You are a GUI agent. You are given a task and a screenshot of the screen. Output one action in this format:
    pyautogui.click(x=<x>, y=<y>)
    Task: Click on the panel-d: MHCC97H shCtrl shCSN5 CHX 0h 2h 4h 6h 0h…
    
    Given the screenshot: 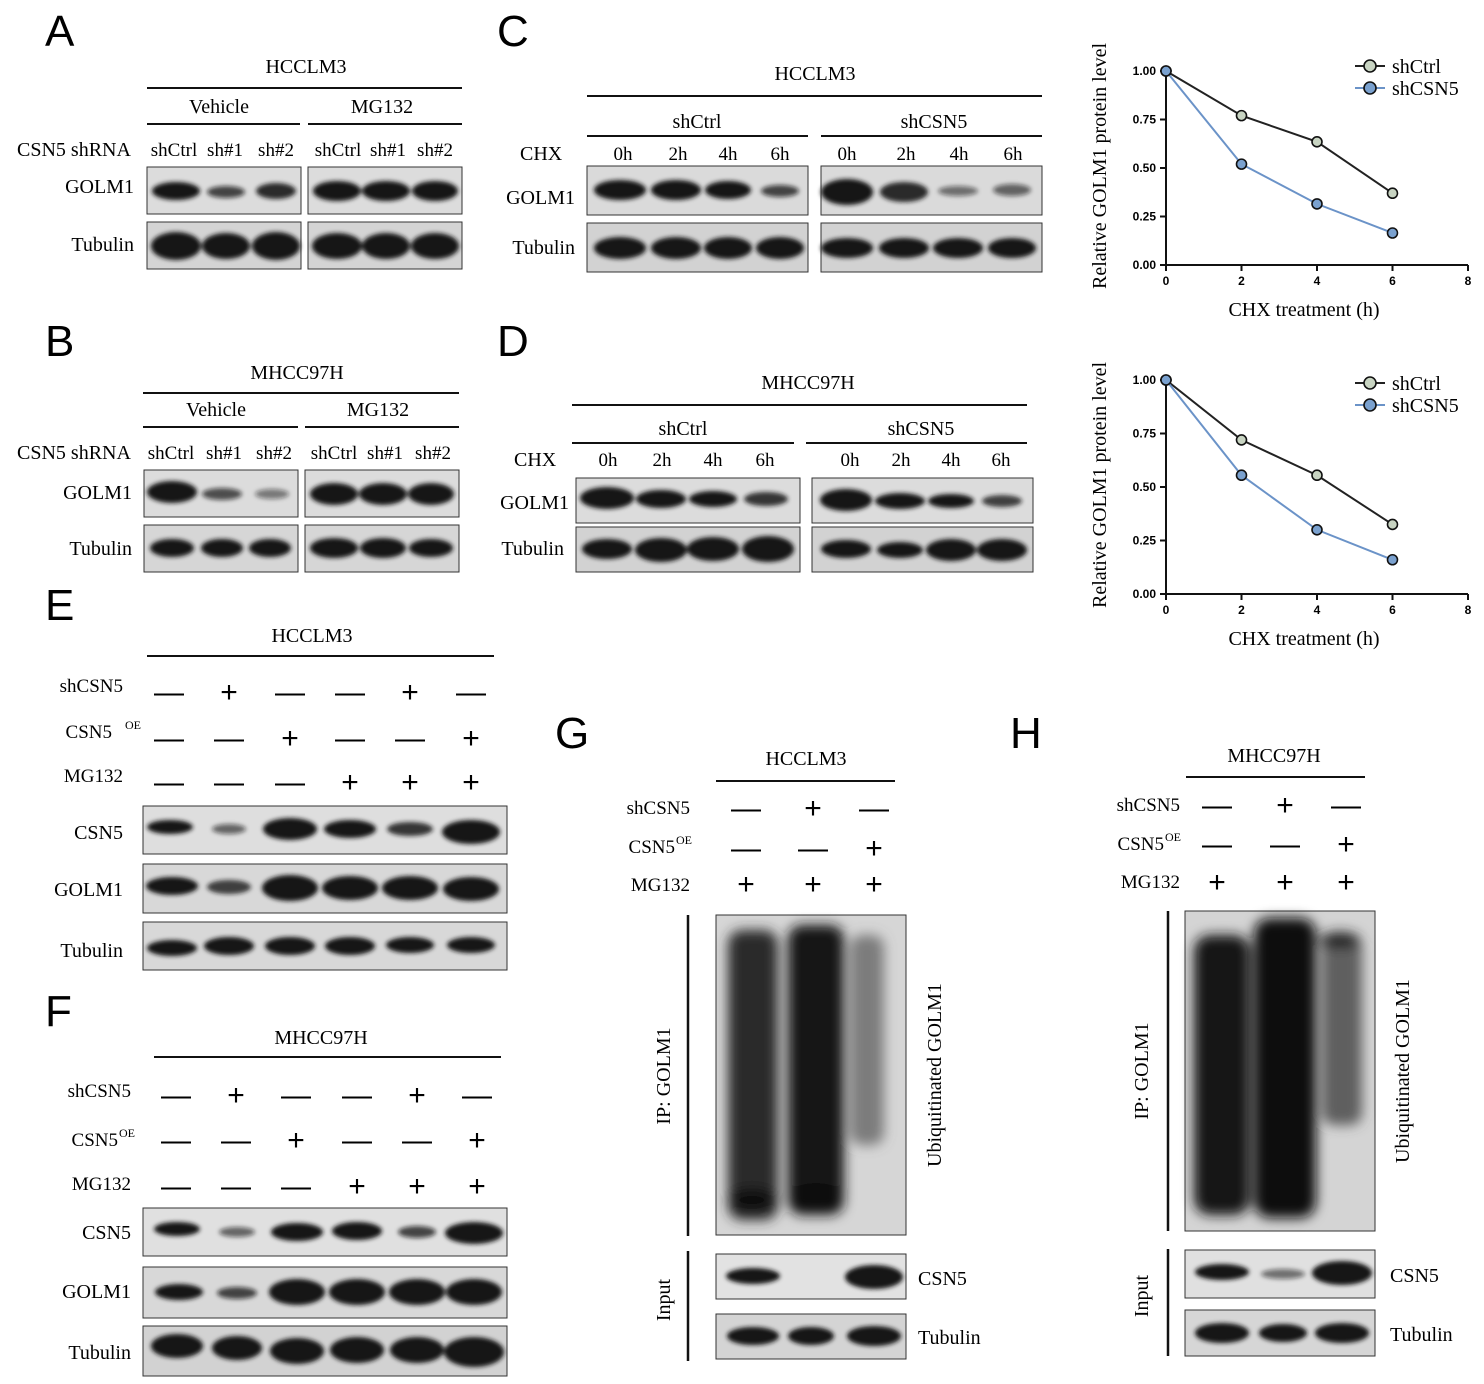 What is the action you would take?
    pyautogui.click(x=767, y=472)
    